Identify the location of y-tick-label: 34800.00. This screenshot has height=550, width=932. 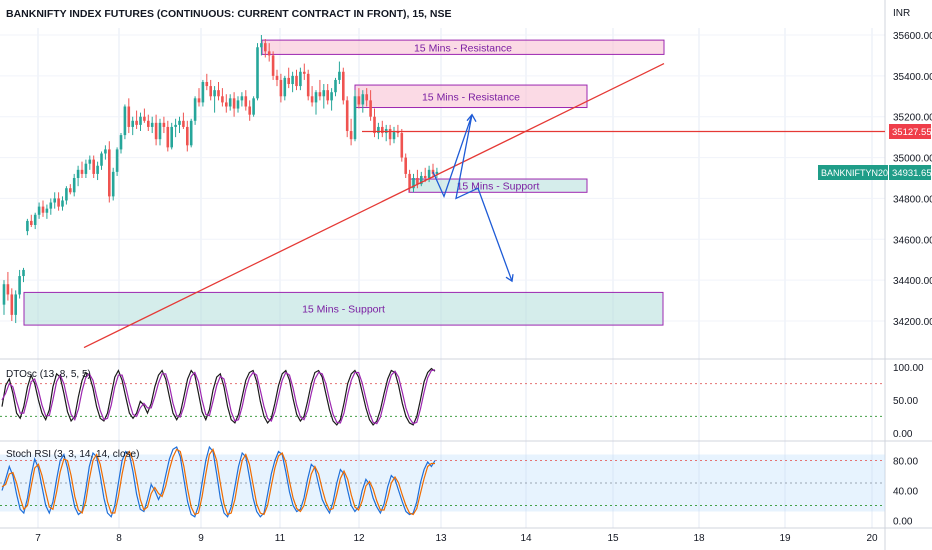
(912, 199).